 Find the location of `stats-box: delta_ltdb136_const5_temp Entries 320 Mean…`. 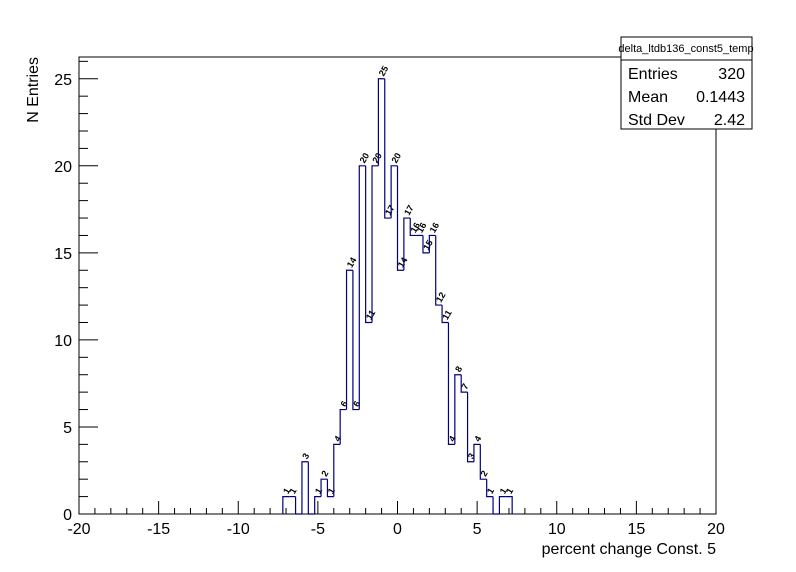

stats-box: delta_ltdb136_const5_temp Entries 320 Mean… is located at coordinates (686, 83).